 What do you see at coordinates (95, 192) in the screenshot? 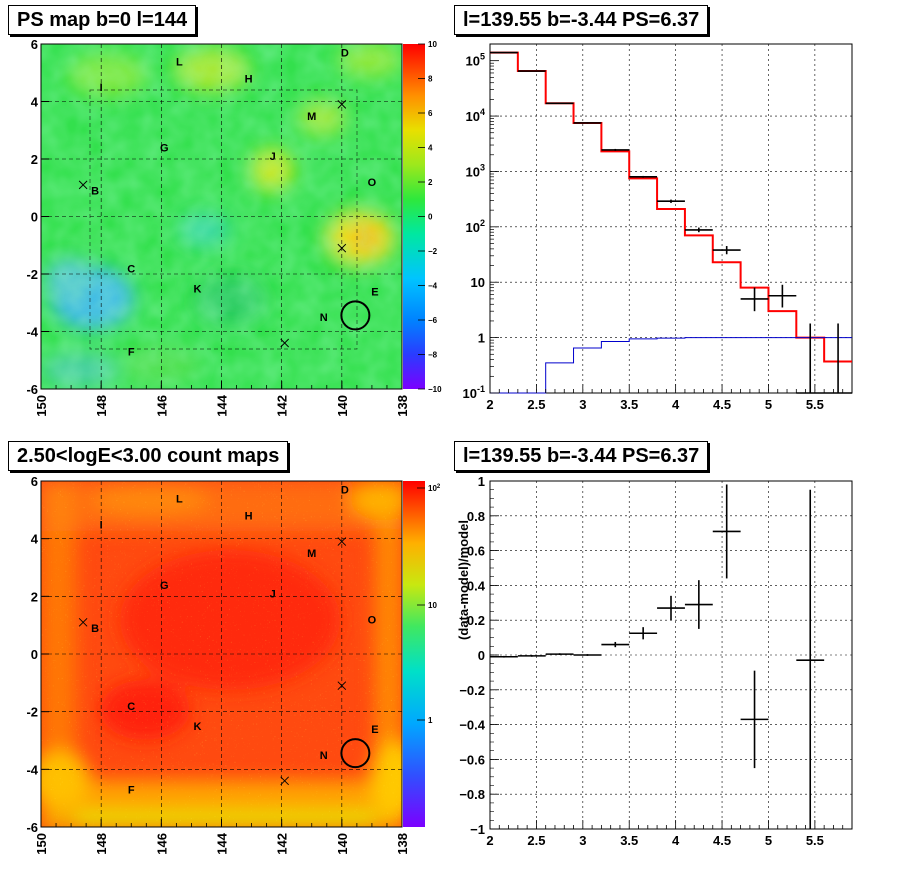
I see `source-label: B` at bounding box center [95, 192].